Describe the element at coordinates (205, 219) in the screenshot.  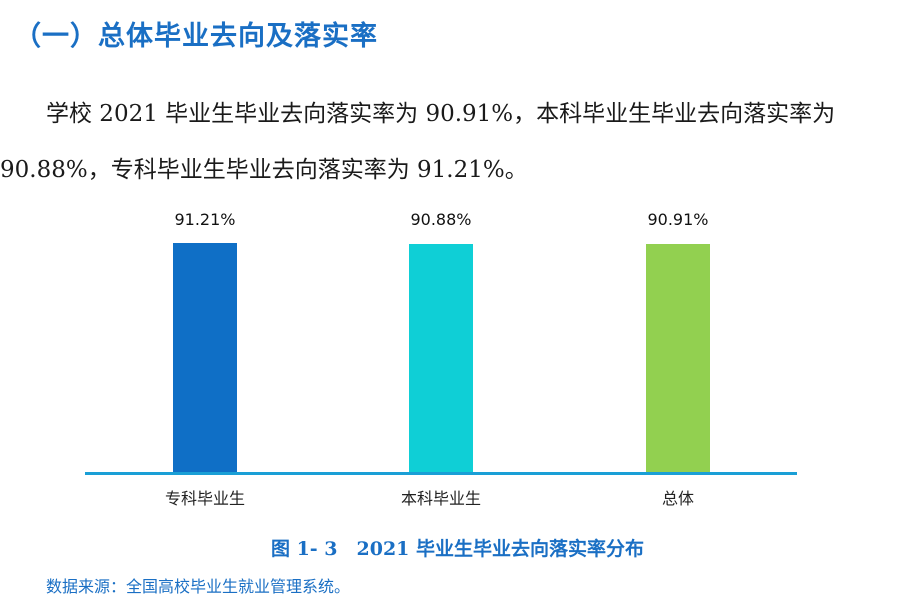
I see `bar-value-label: 91.21%` at that location.